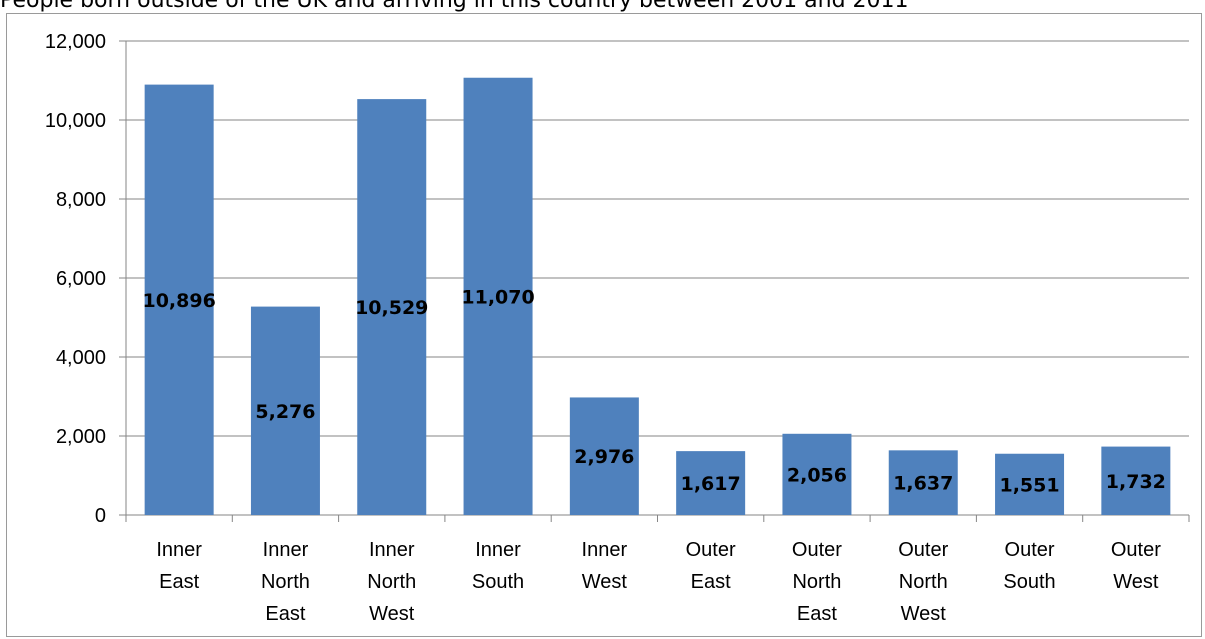 The height and width of the screenshot is (639, 1205). I want to click on category-label: Inner West, so click(605, 566).